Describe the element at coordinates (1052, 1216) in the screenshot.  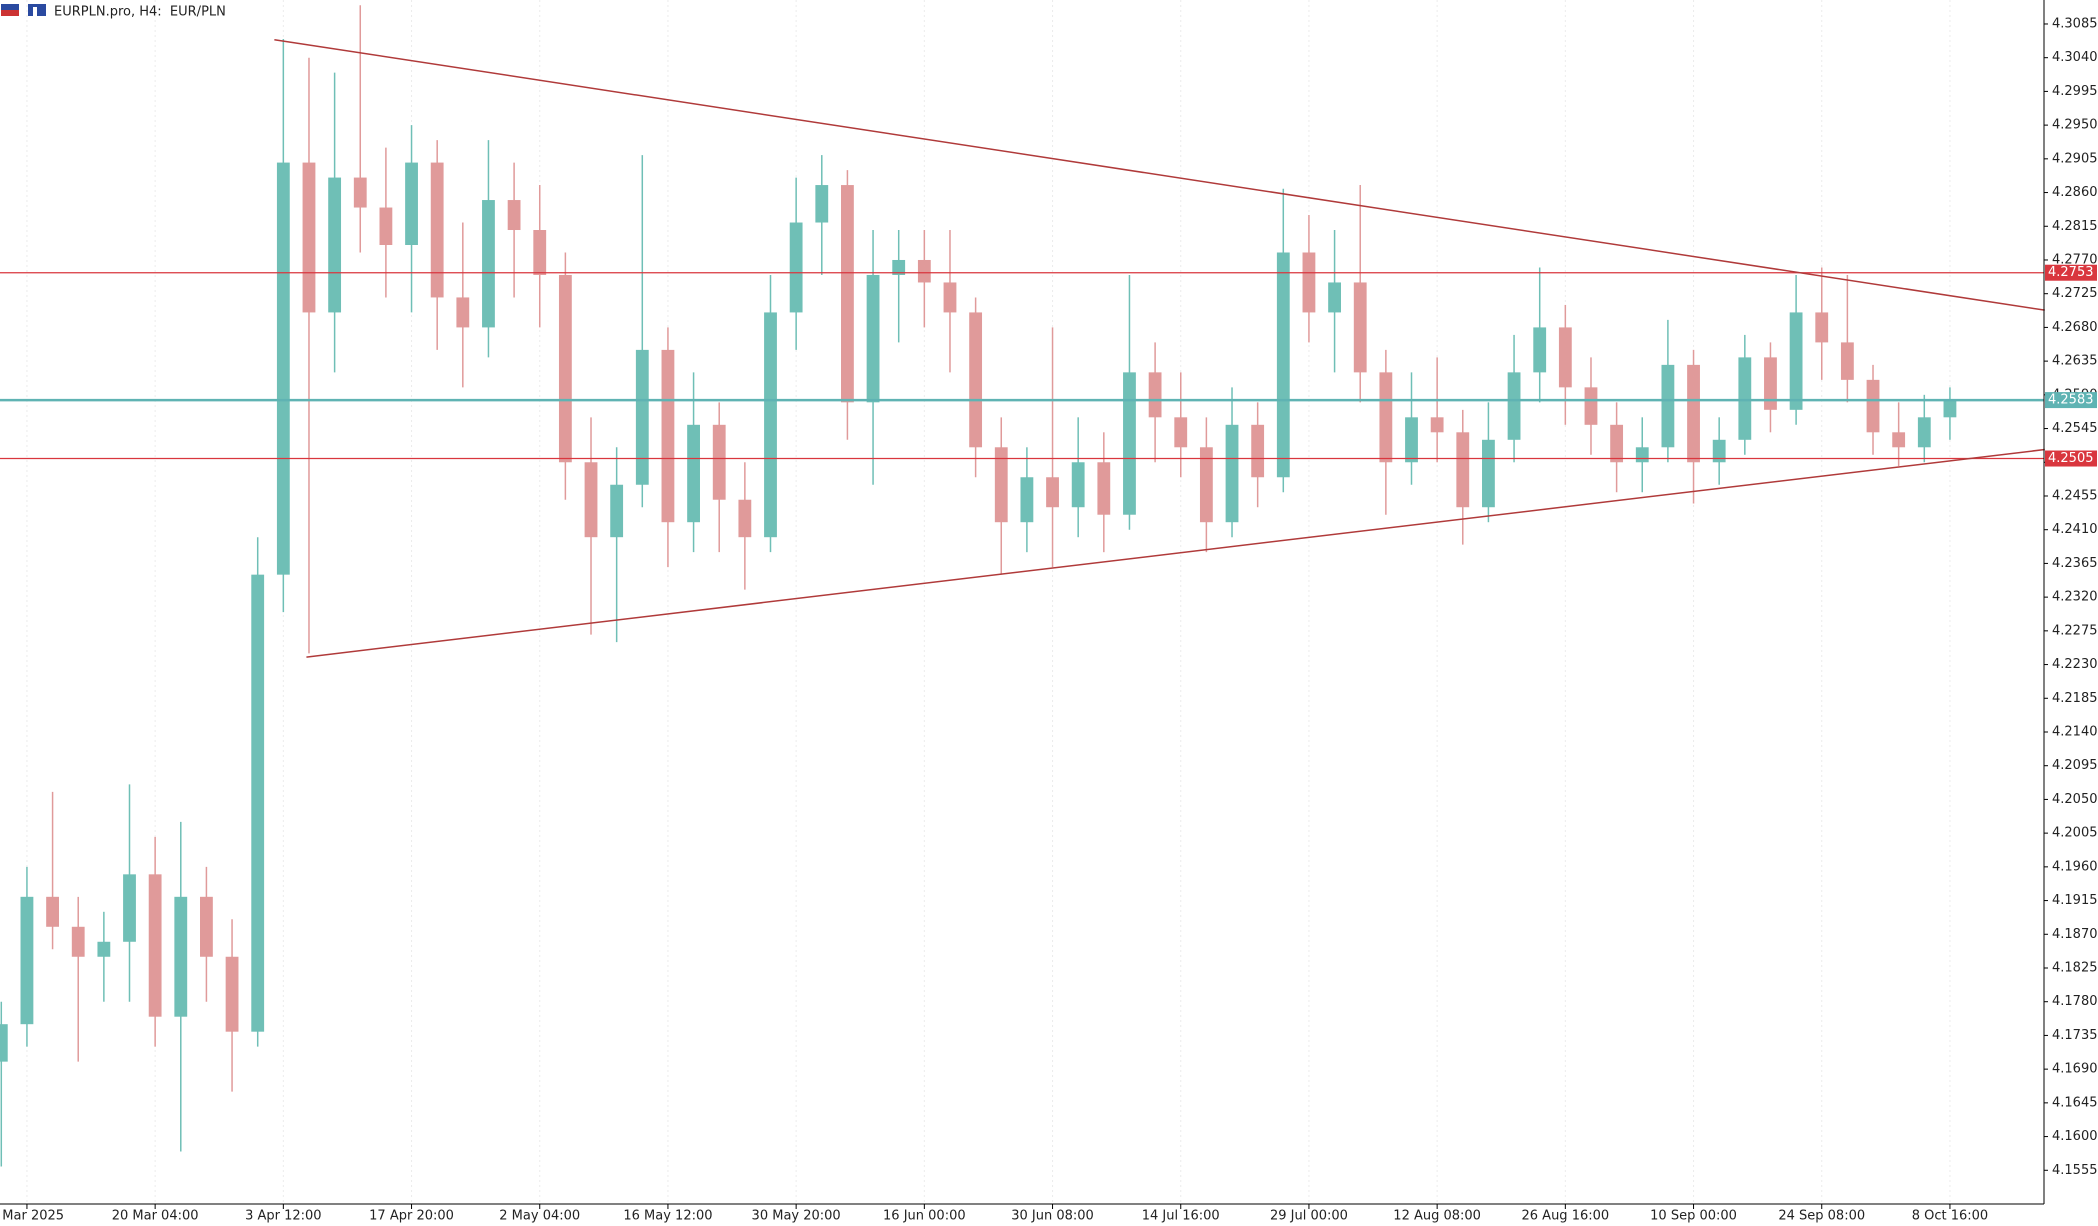
I see `x-tick-label: 30 Jun 08:00` at that location.